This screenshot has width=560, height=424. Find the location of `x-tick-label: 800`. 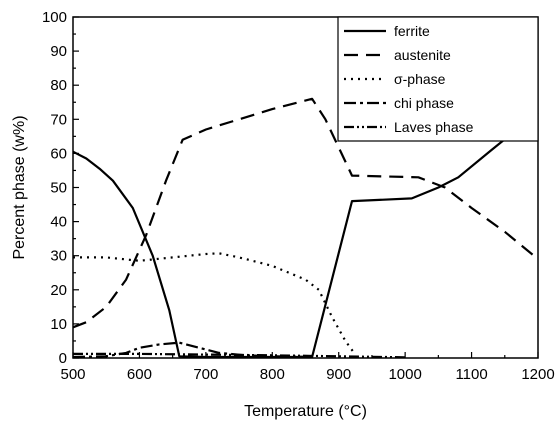

x-tick-label: 800 is located at coordinates (272, 374).